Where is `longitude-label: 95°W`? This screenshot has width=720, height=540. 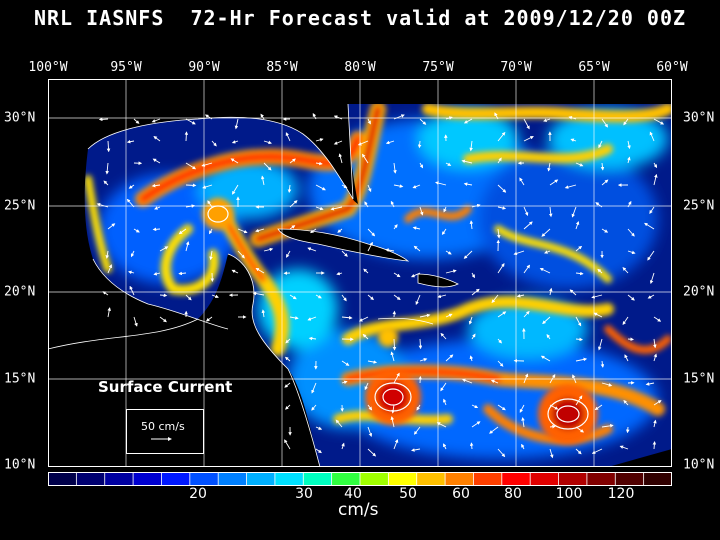
longitude-label: 95°W is located at coordinates (126, 67).